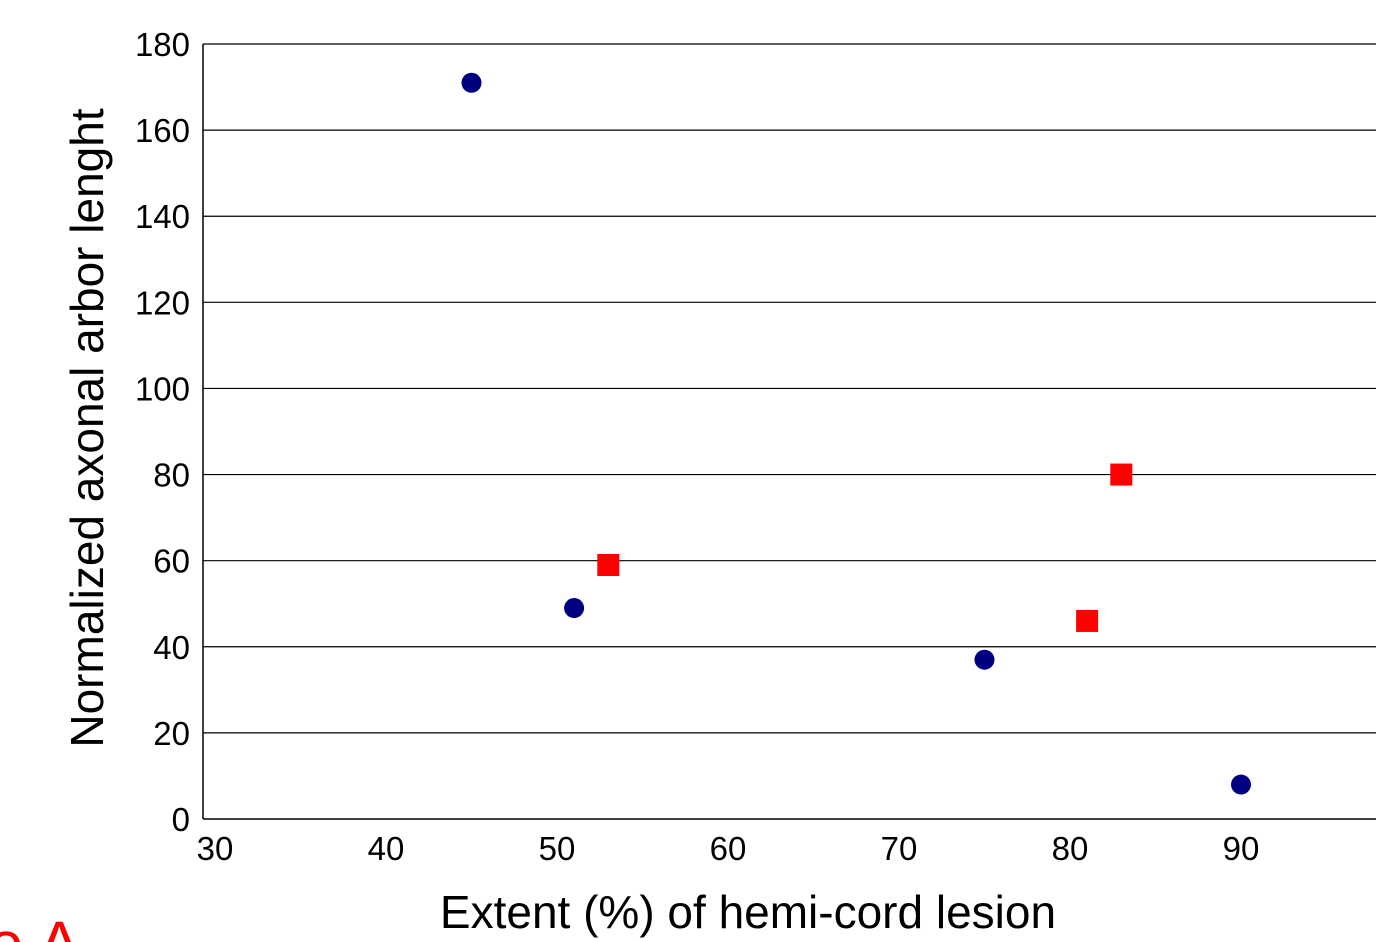 Image resolution: width=1376 pixels, height=942 pixels. What do you see at coordinates (87, 427) in the screenshot?
I see `y-axis-title: Normalized axonal arbor lenght` at bounding box center [87, 427].